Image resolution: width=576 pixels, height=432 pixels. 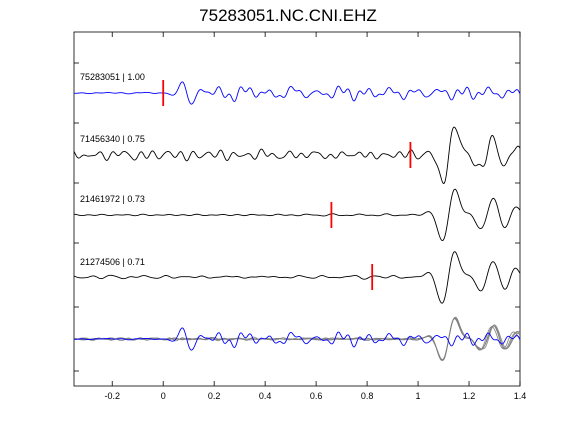 I want to click on trace-label: 71456340 | 0.75, so click(x=112, y=139).